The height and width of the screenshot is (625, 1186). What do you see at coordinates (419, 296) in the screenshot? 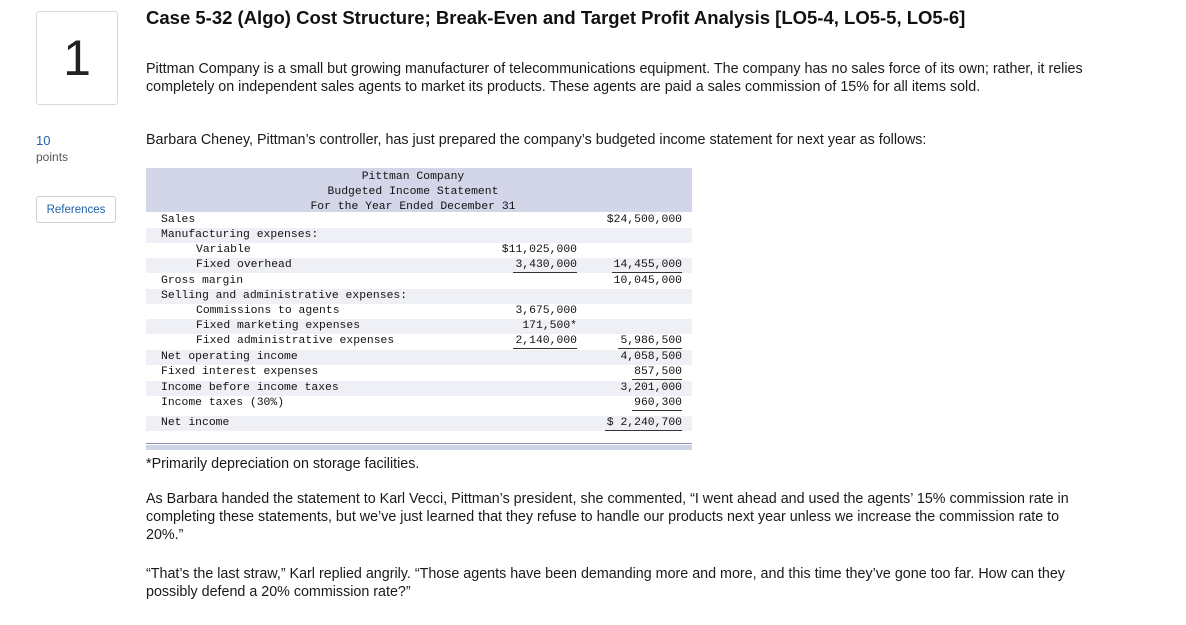
I see `statement-row: Selling and administrative expenses:` at bounding box center [419, 296].